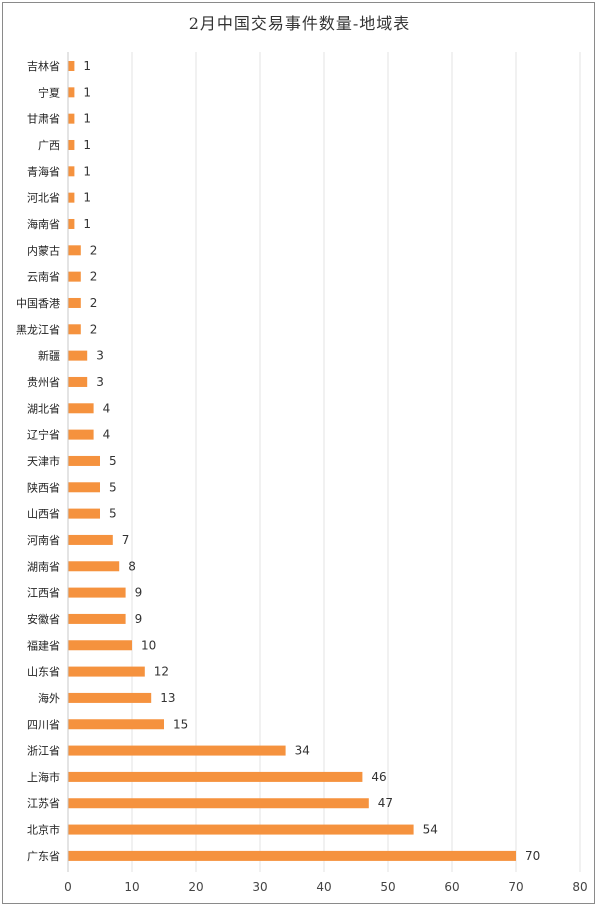 This screenshot has height=908, width=599. I want to click on value-label: 12, so click(161, 672).